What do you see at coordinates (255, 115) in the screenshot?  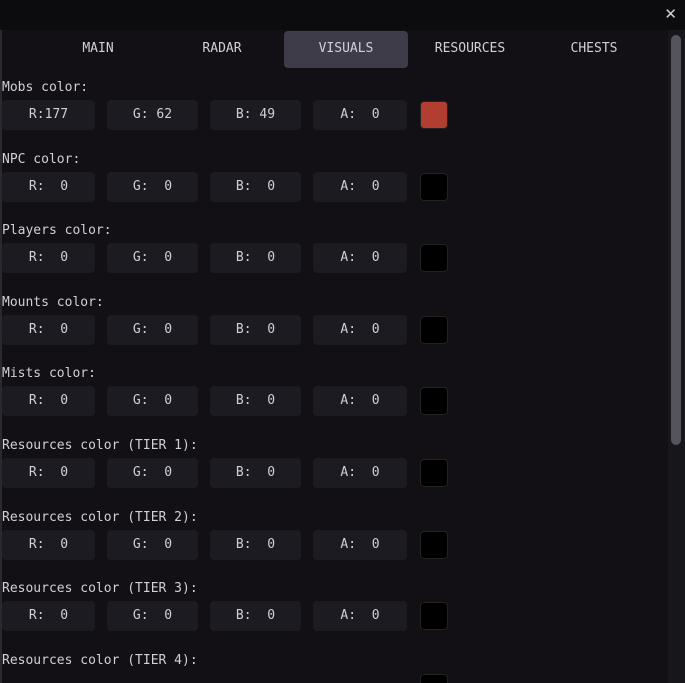 I see `b-input: B: 49` at bounding box center [255, 115].